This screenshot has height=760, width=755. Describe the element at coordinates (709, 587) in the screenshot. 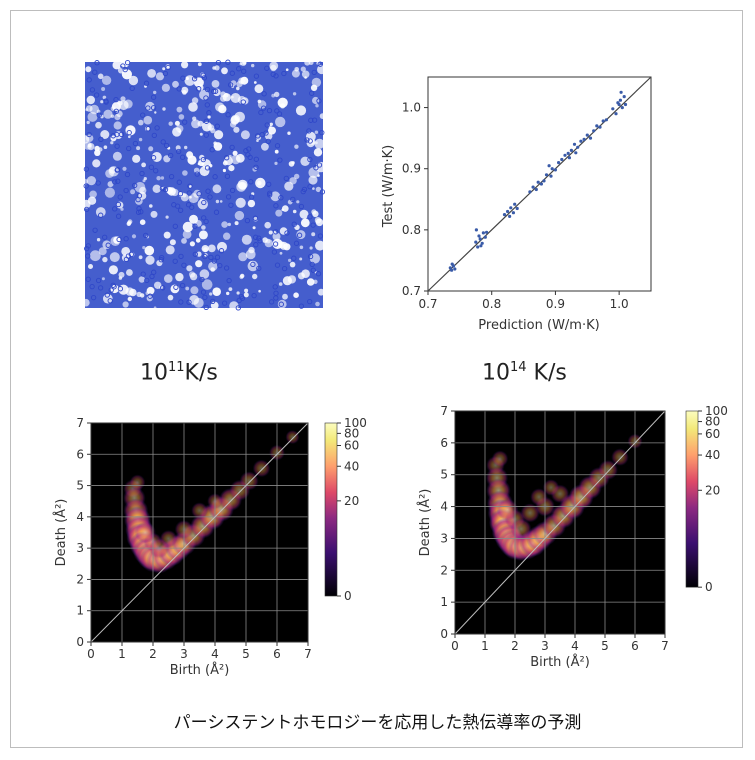

I see `colorbar-tick-label: 0` at that location.